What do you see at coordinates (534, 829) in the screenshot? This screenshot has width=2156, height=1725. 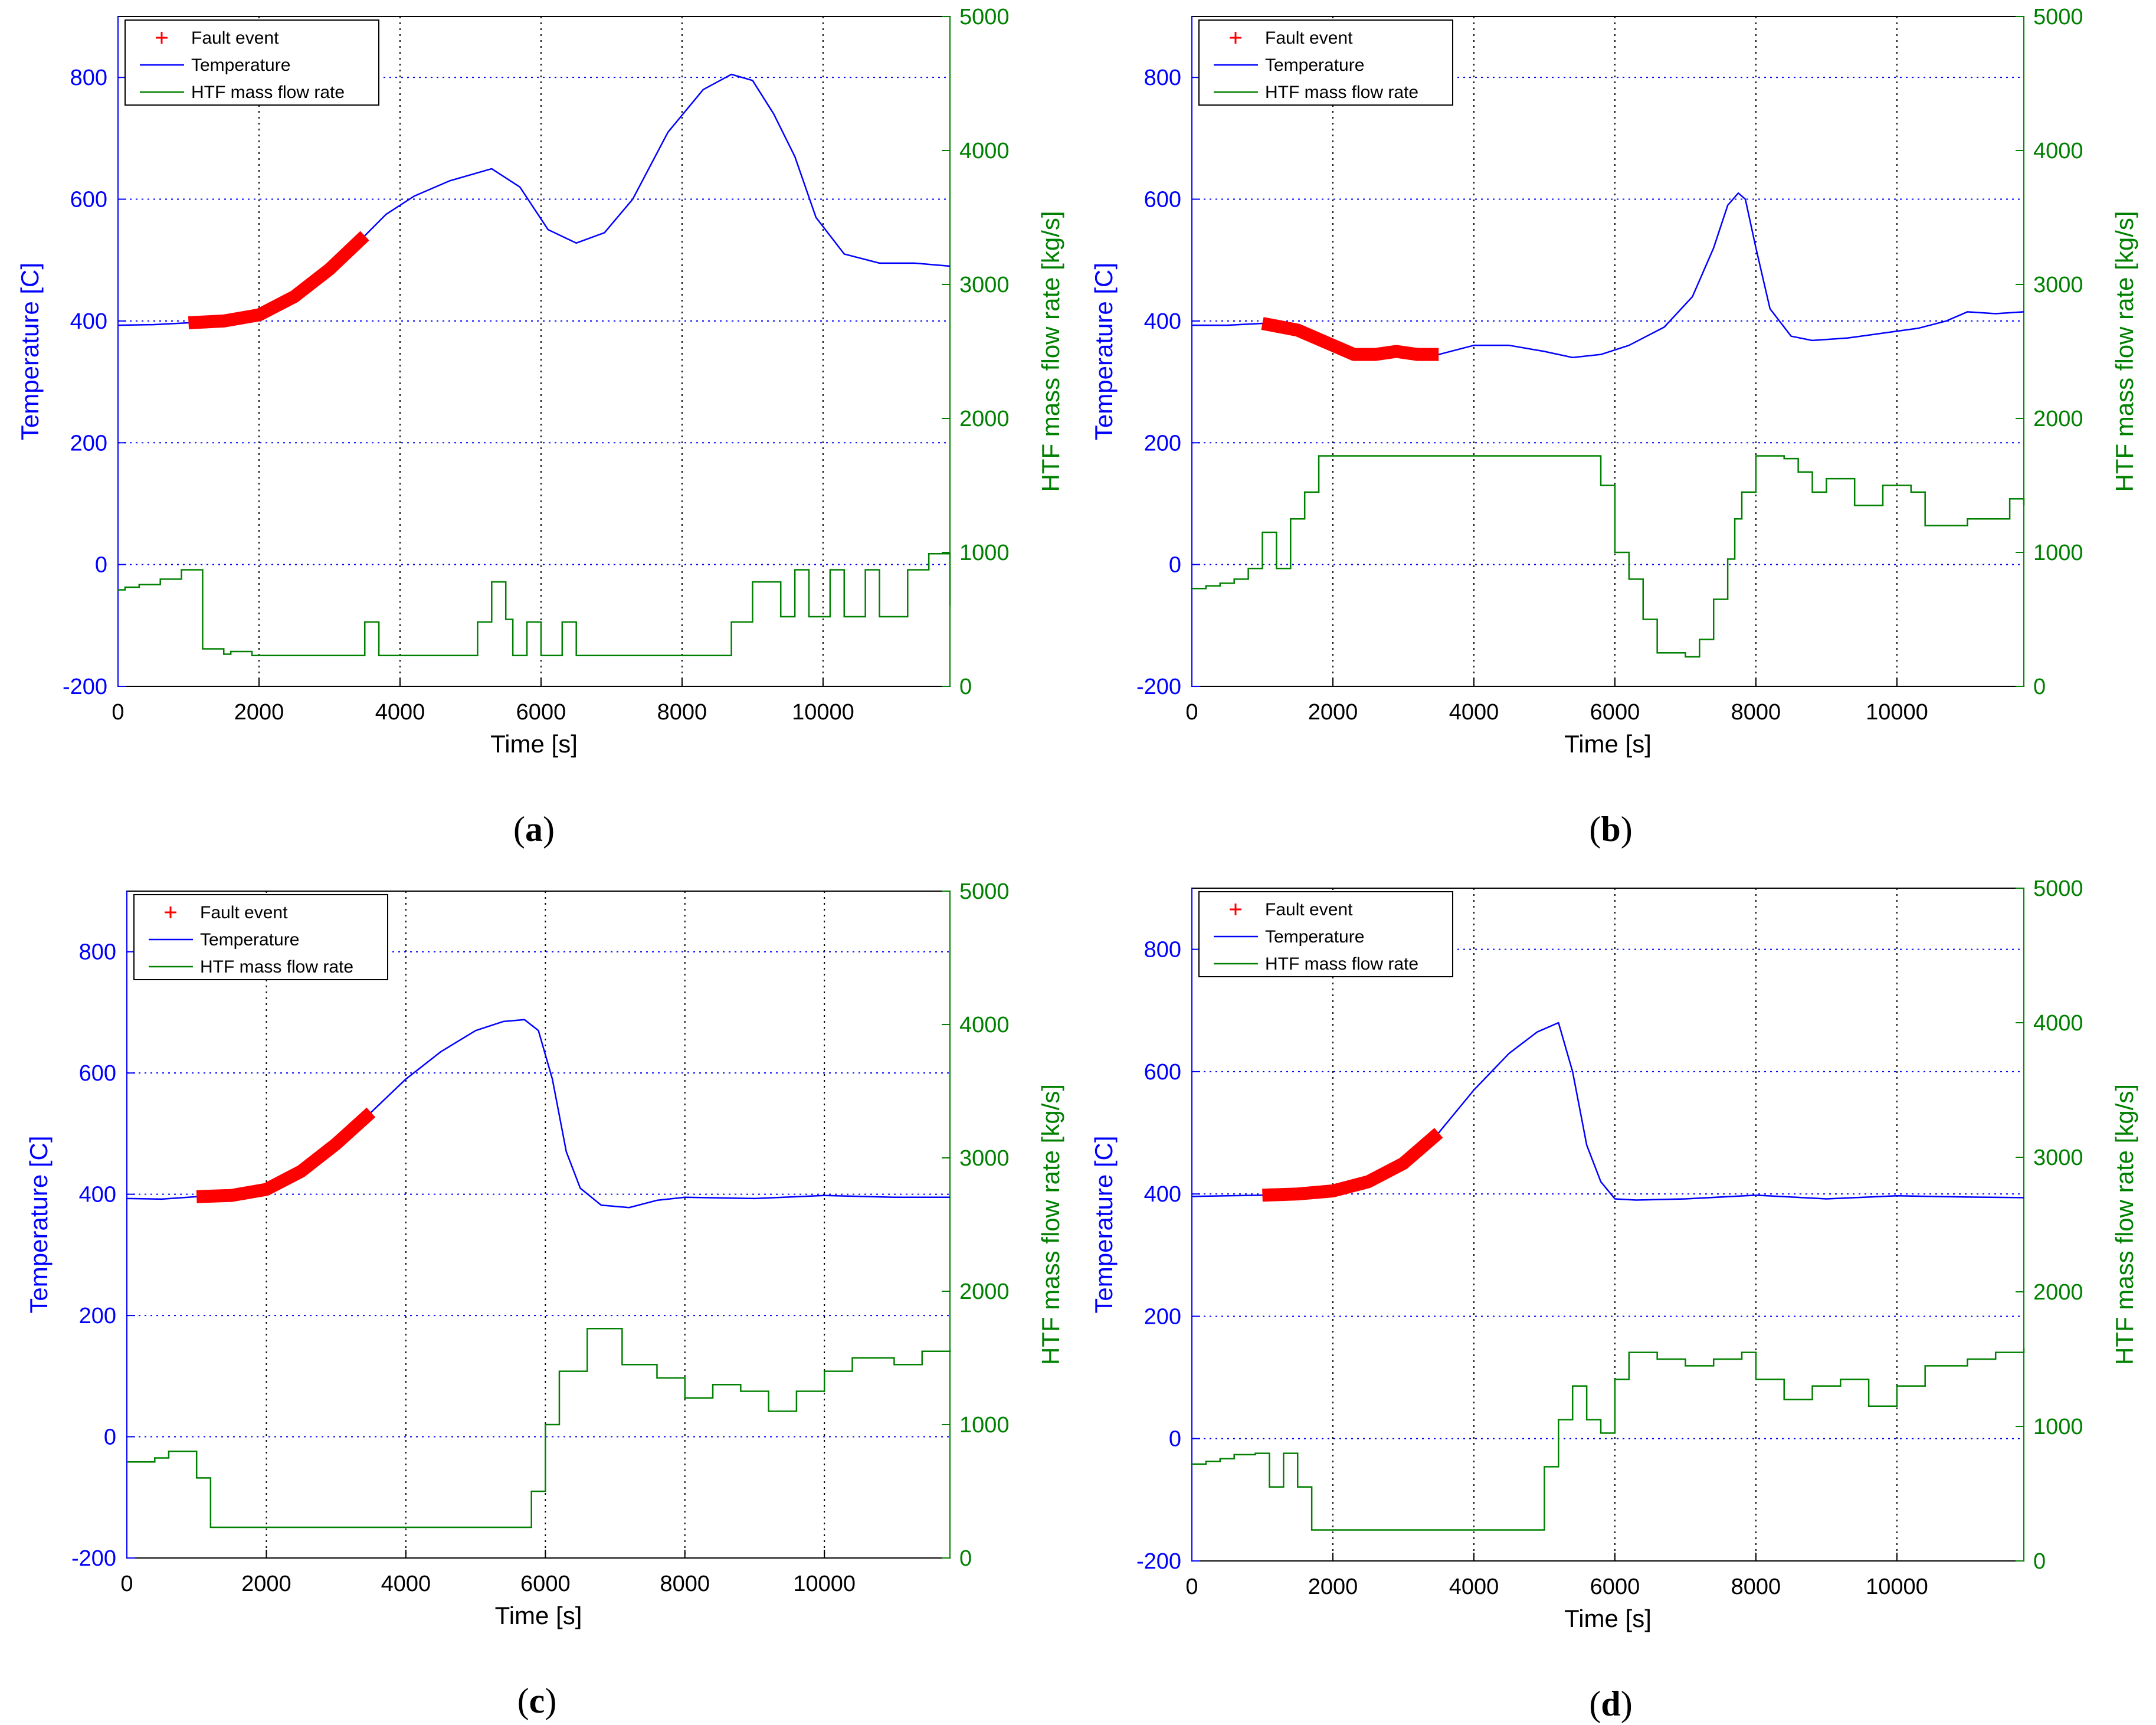 I see `panel-label: (a)` at bounding box center [534, 829].